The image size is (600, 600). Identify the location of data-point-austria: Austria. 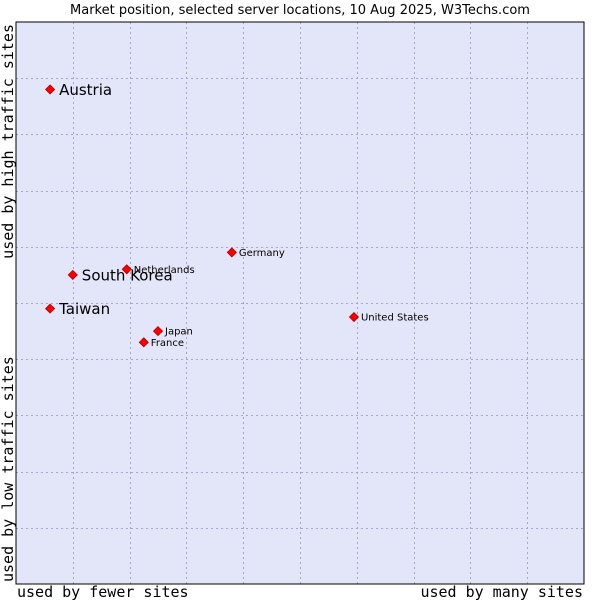
(78, 90).